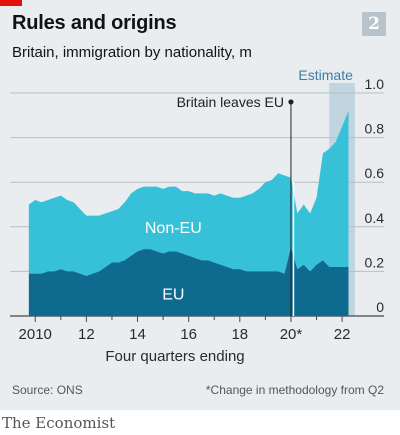 The height and width of the screenshot is (435, 400). I want to click on brexit-label: Britain leaves EU, so click(230, 102).